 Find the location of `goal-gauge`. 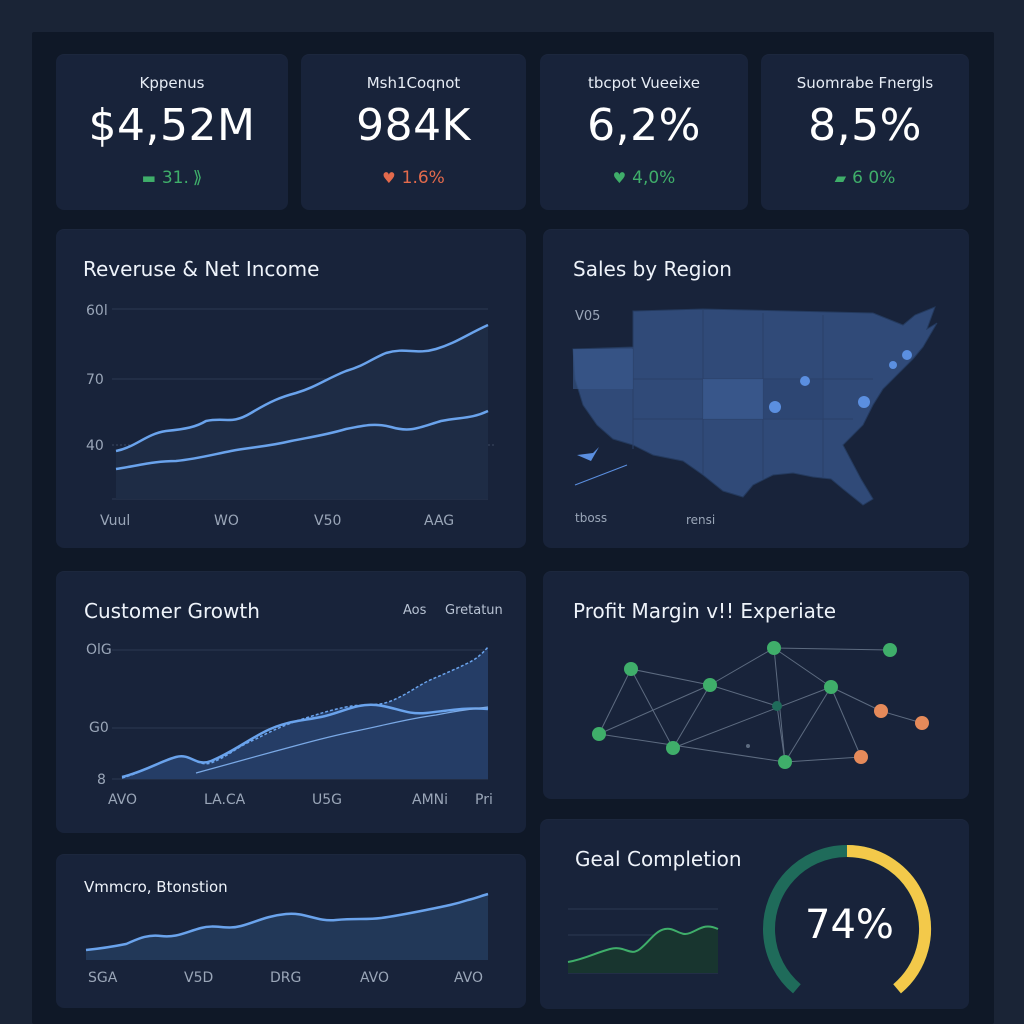

goal-gauge is located at coordinates (847, 919).